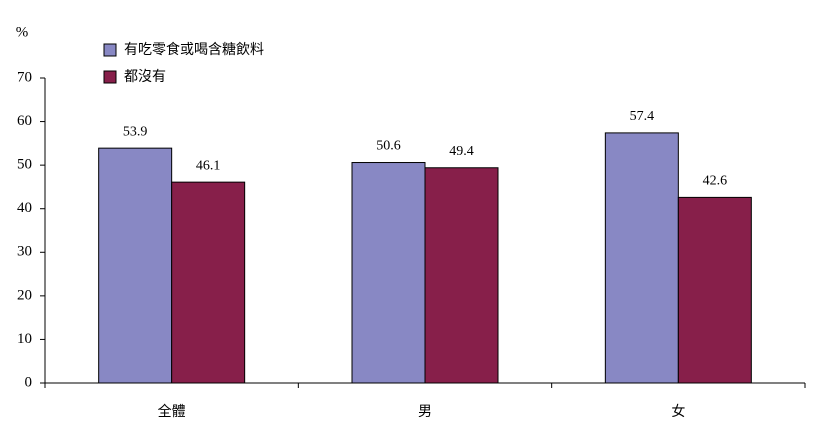 The image size is (828, 436). What do you see at coordinates (145, 76) in the screenshot?
I see `legend-label: 都沒有` at bounding box center [145, 76].